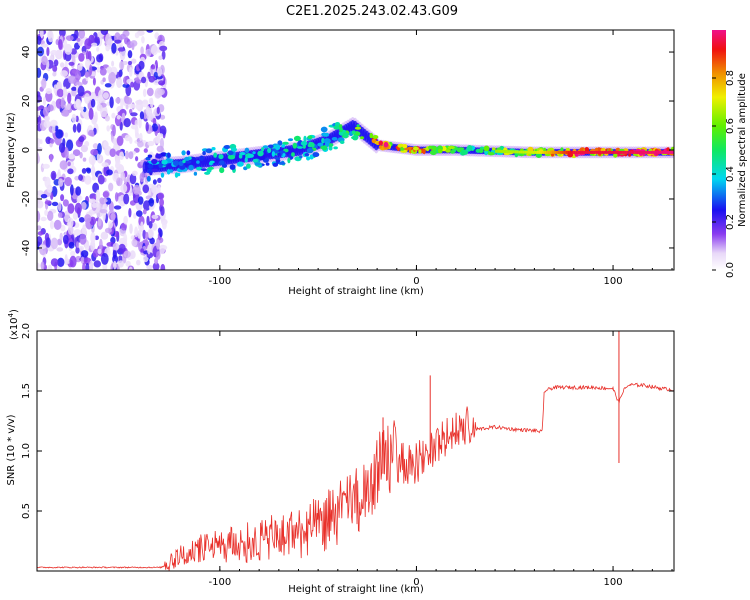 The width and height of the screenshot is (750, 600). I want to click on snr-scale-close: ), so click(14, 311).